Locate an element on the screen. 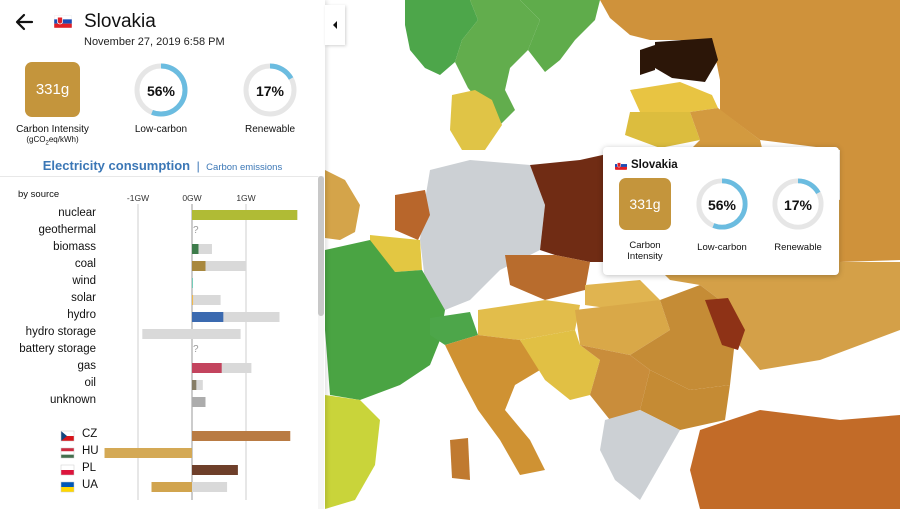 The height and width of the screenshot is (509, 900). map-country-slovenia-croatia is located at coordinates (560, 365).